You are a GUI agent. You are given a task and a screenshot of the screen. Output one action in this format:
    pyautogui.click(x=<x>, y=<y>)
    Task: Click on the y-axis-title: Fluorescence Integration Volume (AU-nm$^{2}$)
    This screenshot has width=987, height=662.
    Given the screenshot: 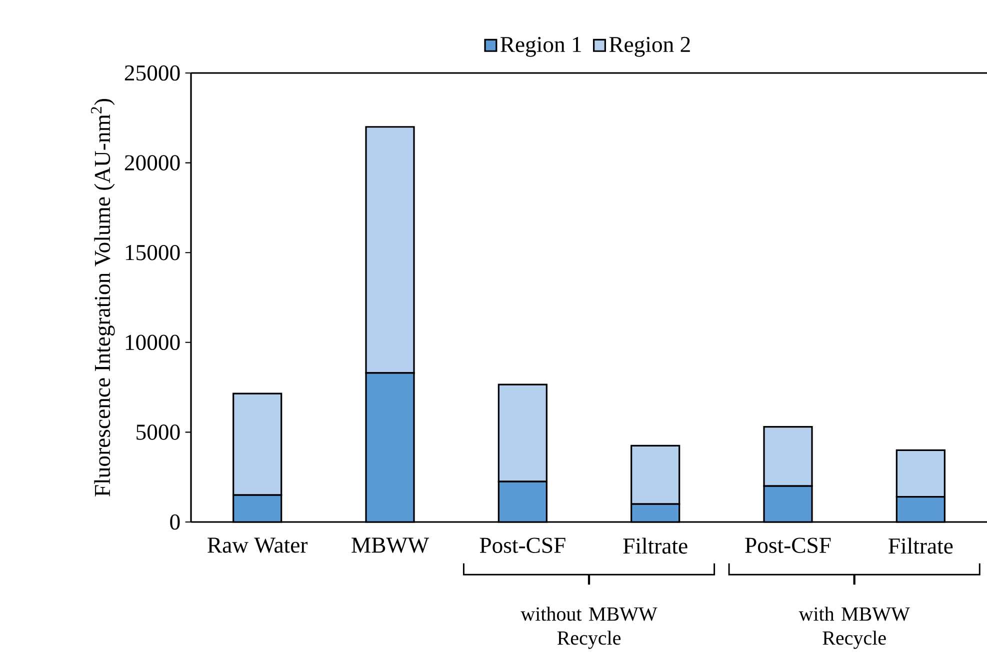 What is the action you would take?
    pyautogui.click(x=103, y=297)
    